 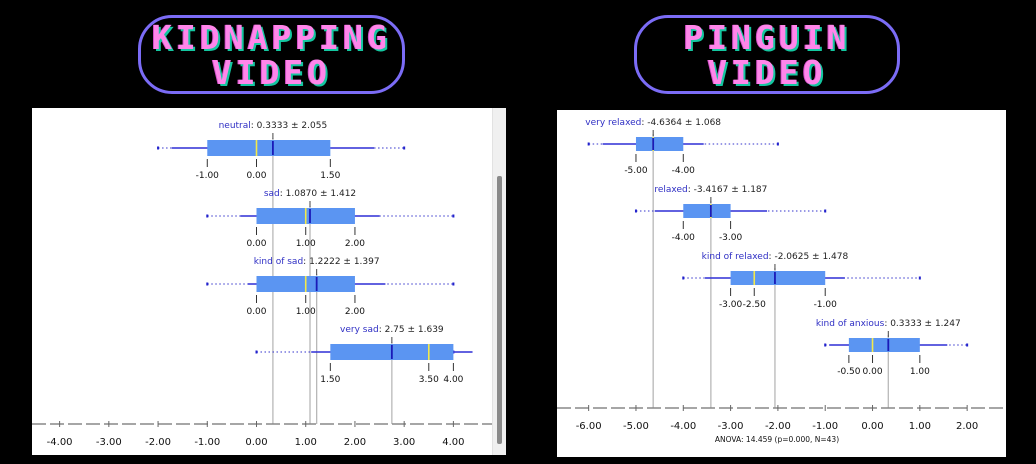 What do you see at coordinates (681, 123) in the screenshot?
I see `group-stats: : -4.6364 ± 1.068` at bounding box center [681, 123].